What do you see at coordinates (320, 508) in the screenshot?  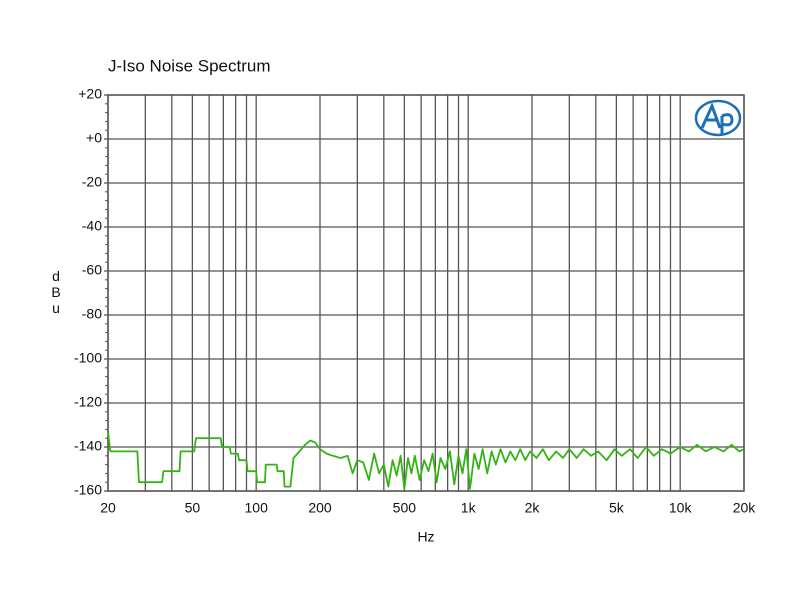 I see `x-tick-label: 200` at bounding box center [320, 508].